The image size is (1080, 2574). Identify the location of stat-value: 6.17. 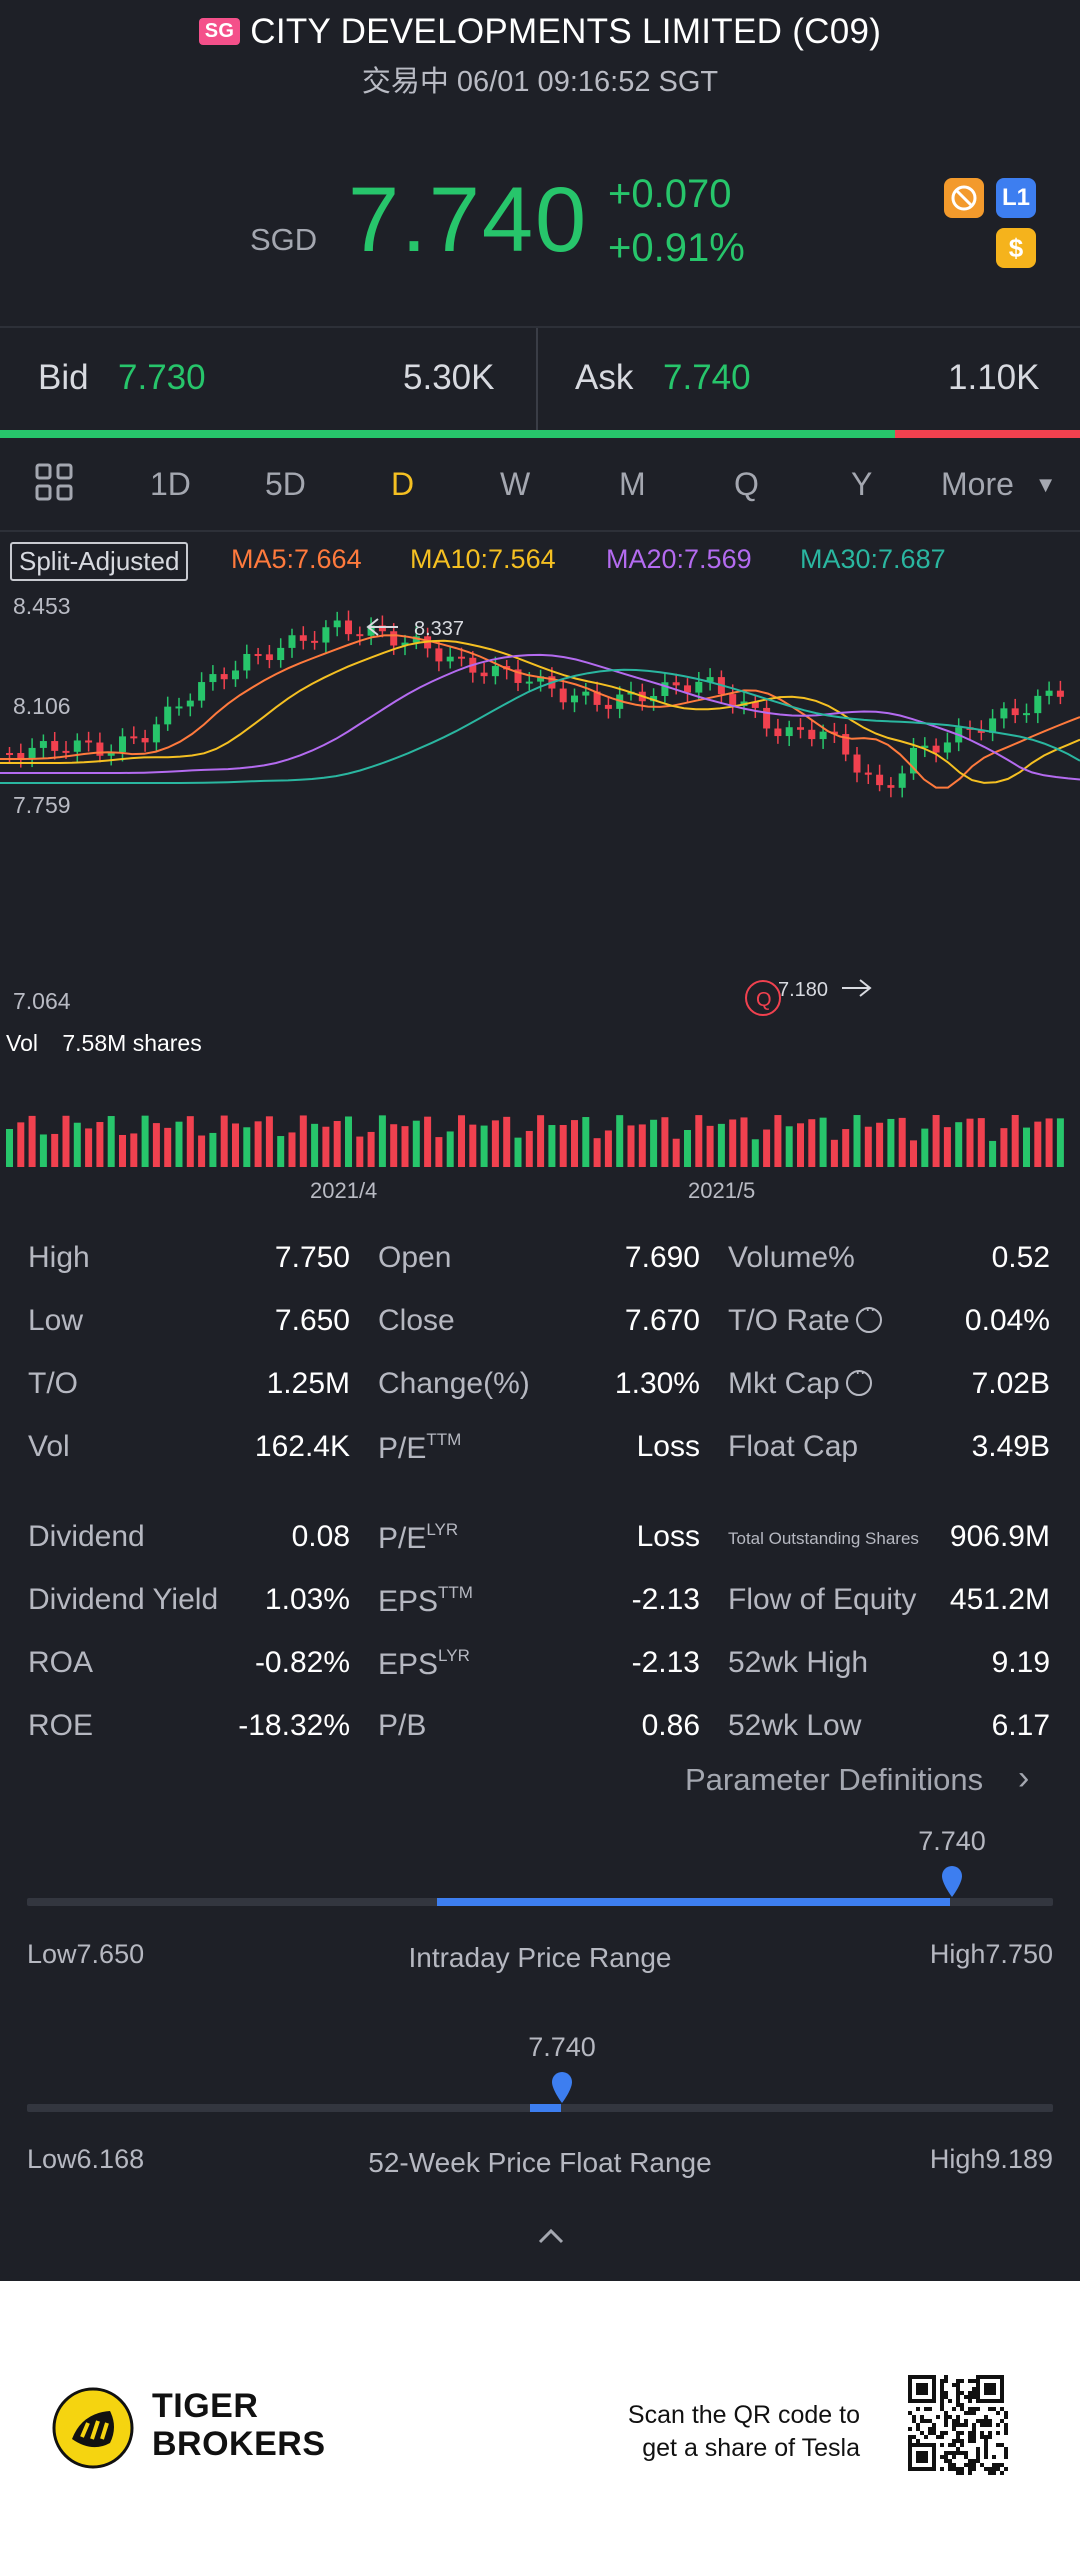
(1020, 1725).